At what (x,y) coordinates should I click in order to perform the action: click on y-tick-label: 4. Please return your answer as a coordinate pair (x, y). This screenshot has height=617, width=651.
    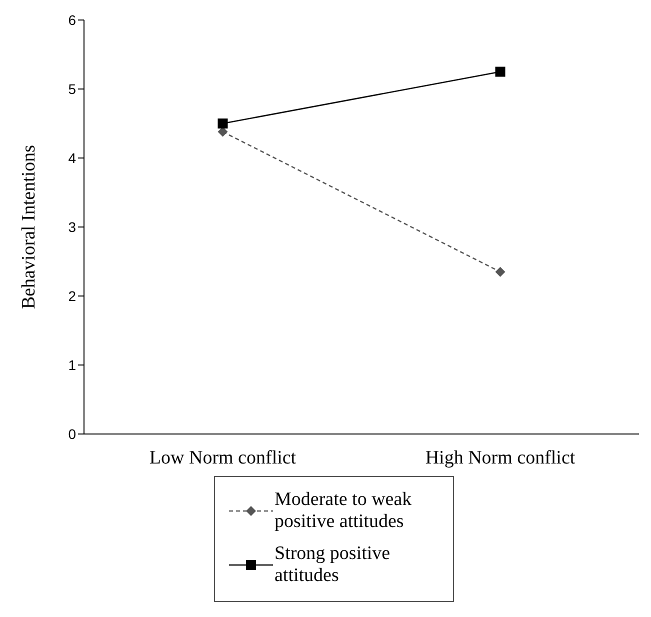
    Looking at the image, I should click on (72, 158).